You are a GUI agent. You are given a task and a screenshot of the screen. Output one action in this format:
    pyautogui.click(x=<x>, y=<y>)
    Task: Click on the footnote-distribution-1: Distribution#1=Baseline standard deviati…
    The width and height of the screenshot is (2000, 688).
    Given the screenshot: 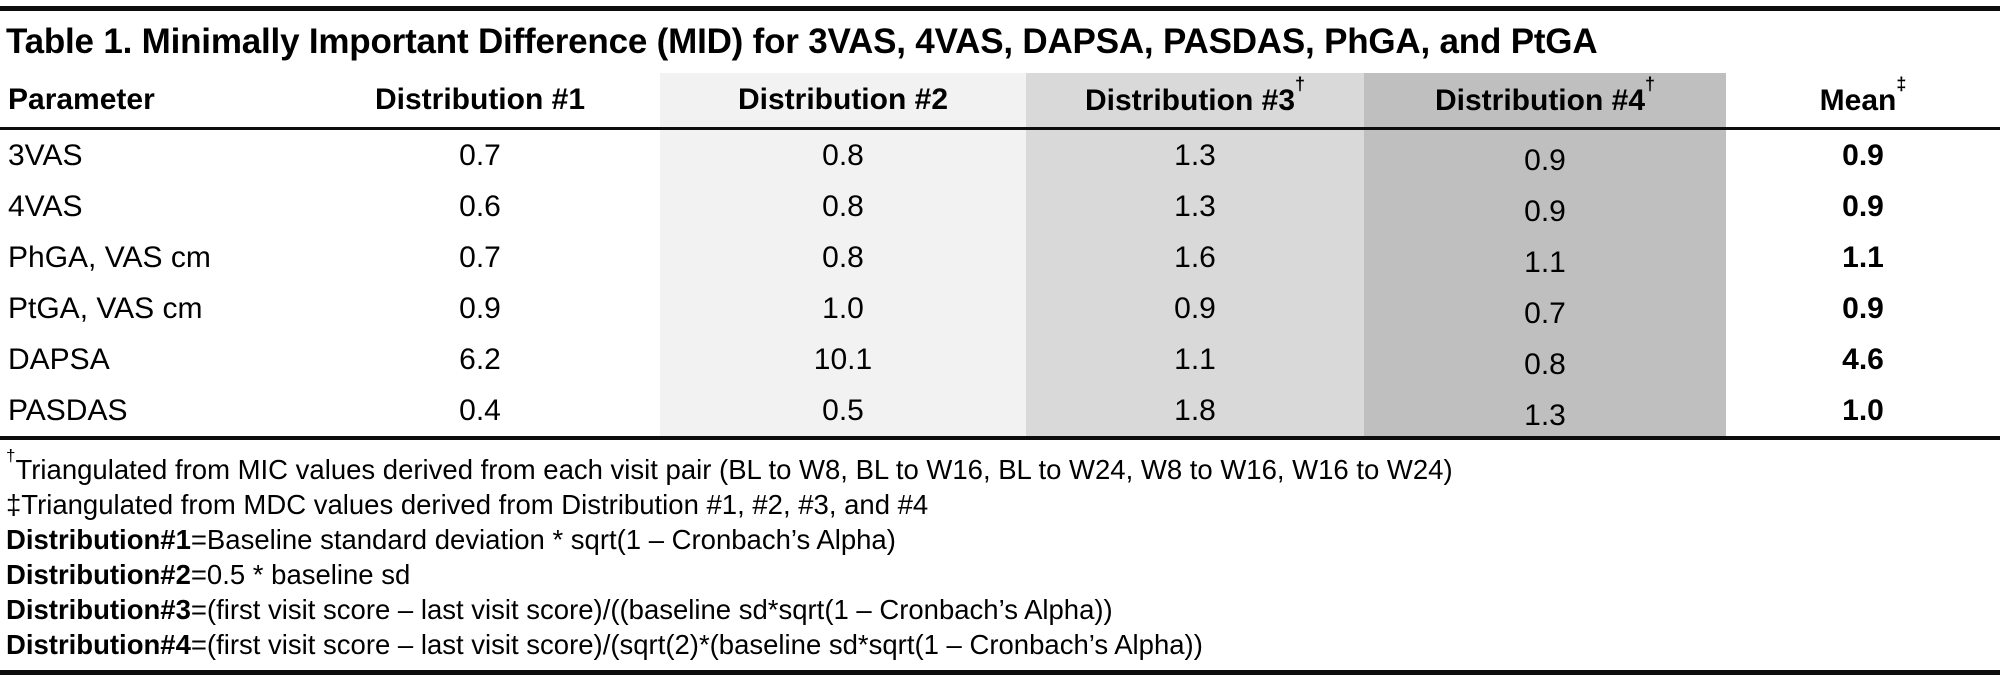 What is the action you would take?
    pyautogui.click(x=1003, y=539)
    